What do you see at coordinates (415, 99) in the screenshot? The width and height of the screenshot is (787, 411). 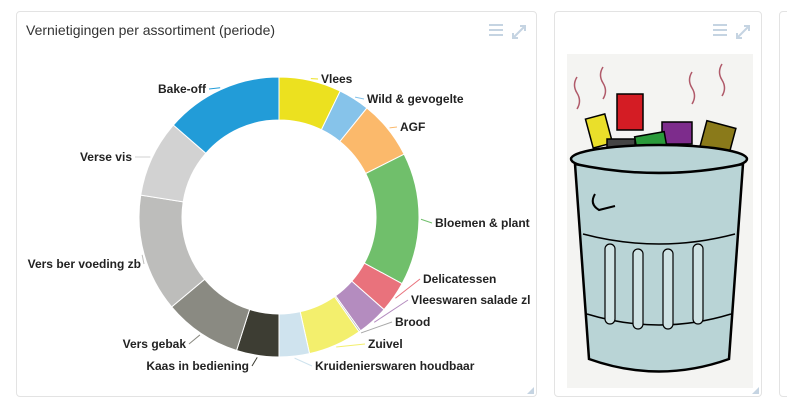 I see `slice-label: Wild & gevogelte` at bounding box center [415, 99].